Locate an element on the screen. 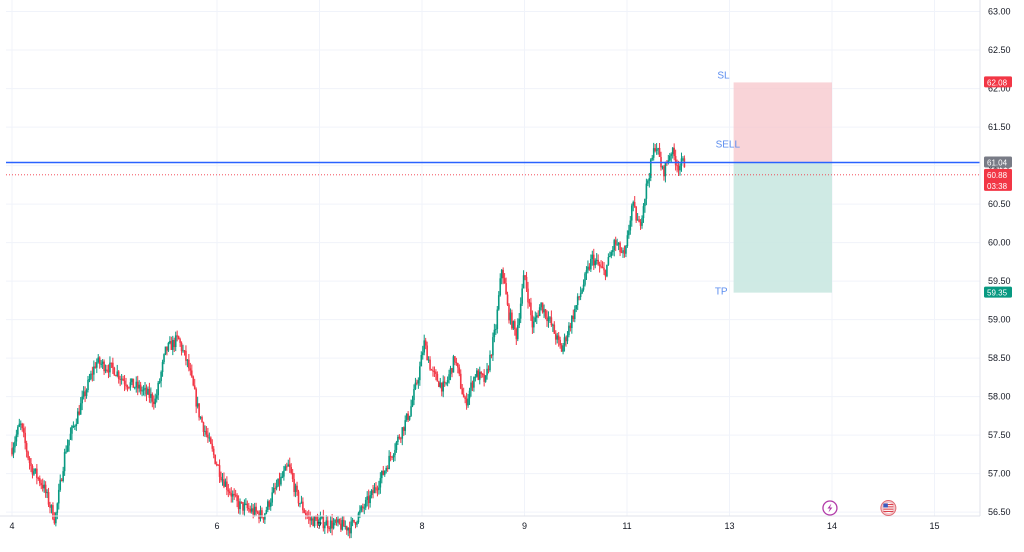  sell-label: SELL is located at coordinates (728, 145).